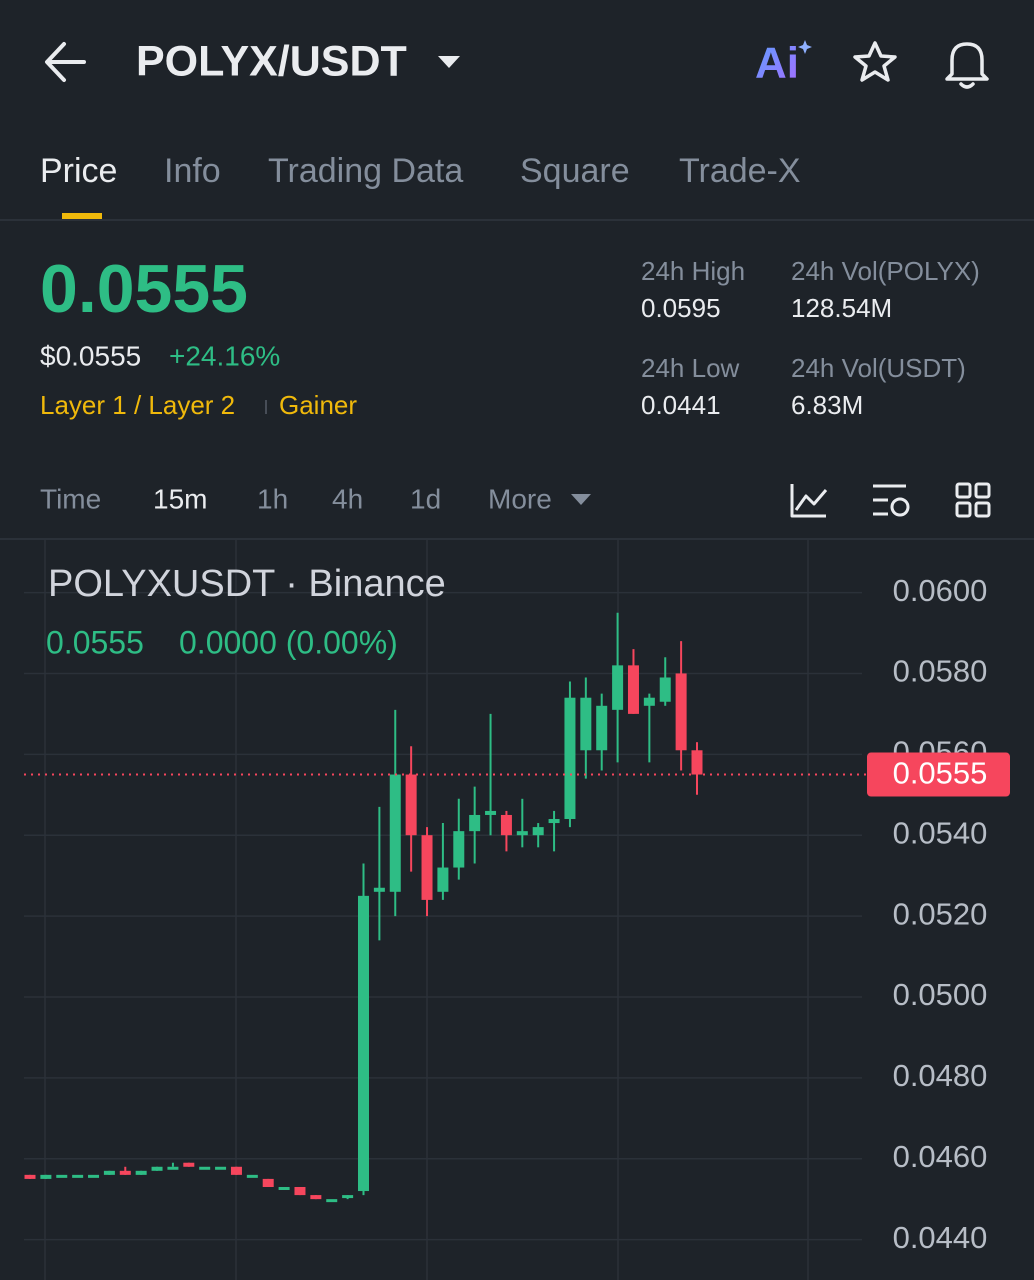  Describe the element at coordinates (967, 61) in the screenshot. I see `bell-icon` at that location.